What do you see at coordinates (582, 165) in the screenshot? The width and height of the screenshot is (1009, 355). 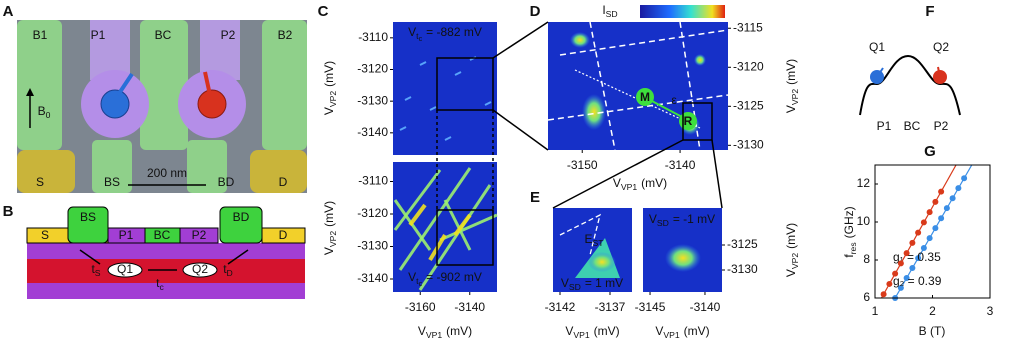 I see `x-tick-label: -3150` at bounding box center [582, 165].